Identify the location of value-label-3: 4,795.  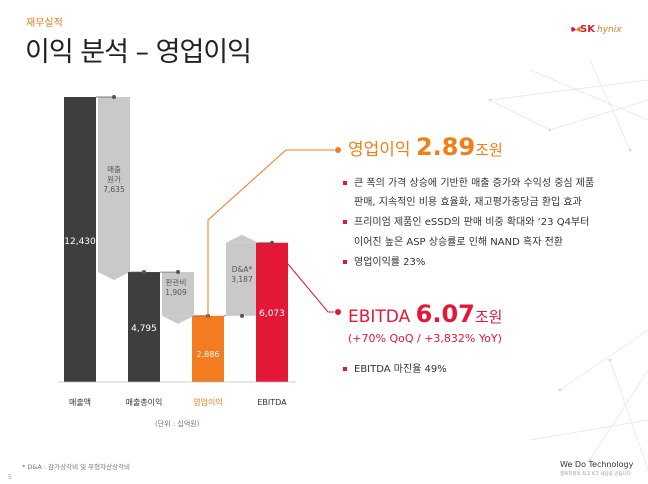
(144, 329).